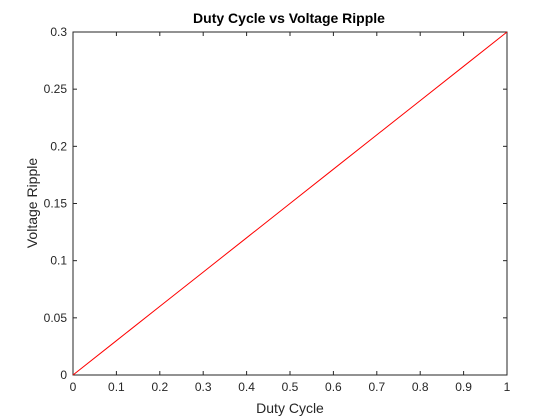  I want to click on x-axis-label: Duty Cycle, so click(290, 408).